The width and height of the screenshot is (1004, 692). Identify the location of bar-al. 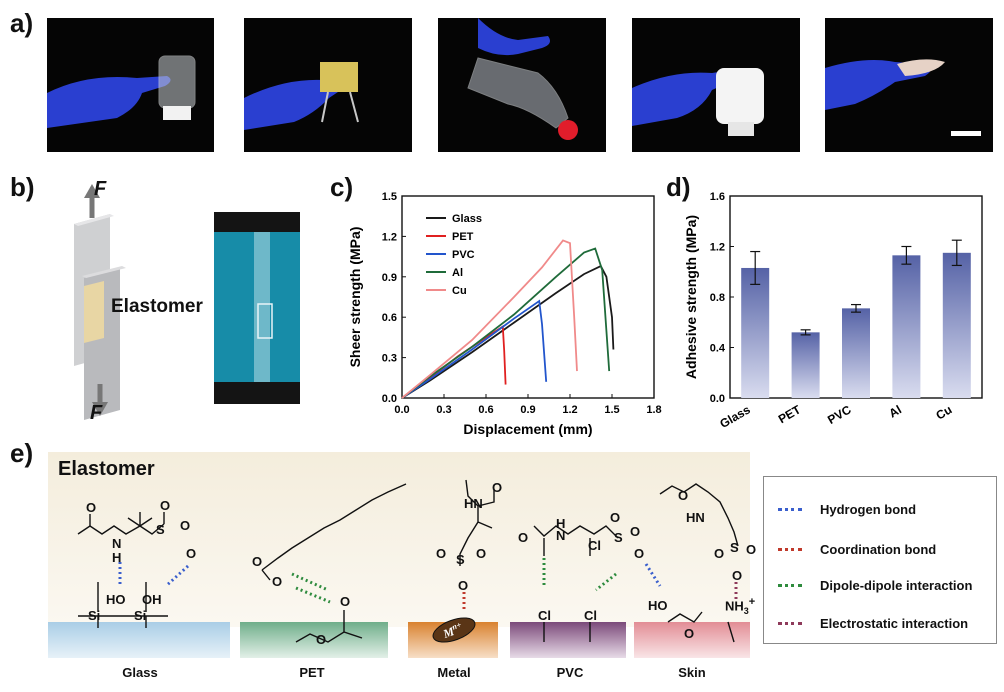
(906, 326).